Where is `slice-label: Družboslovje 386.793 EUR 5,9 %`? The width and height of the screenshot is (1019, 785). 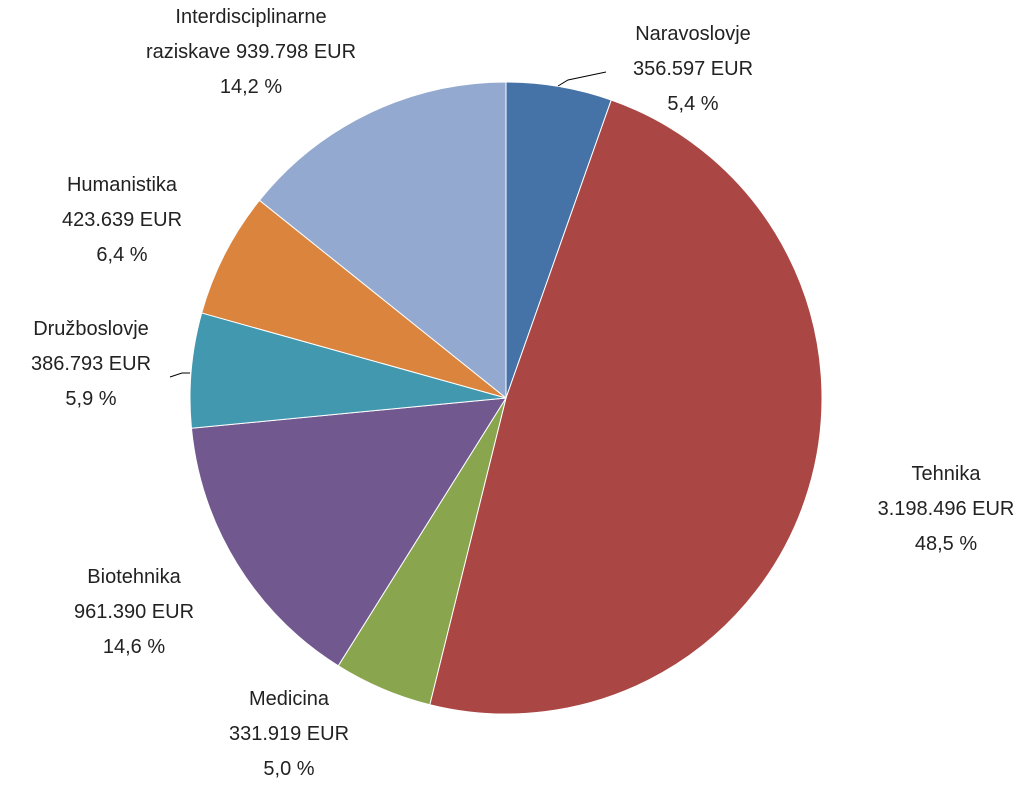
slice-label: Družboslovje 386.793 EUR 5,9 % is located at coordinates (95, 364).